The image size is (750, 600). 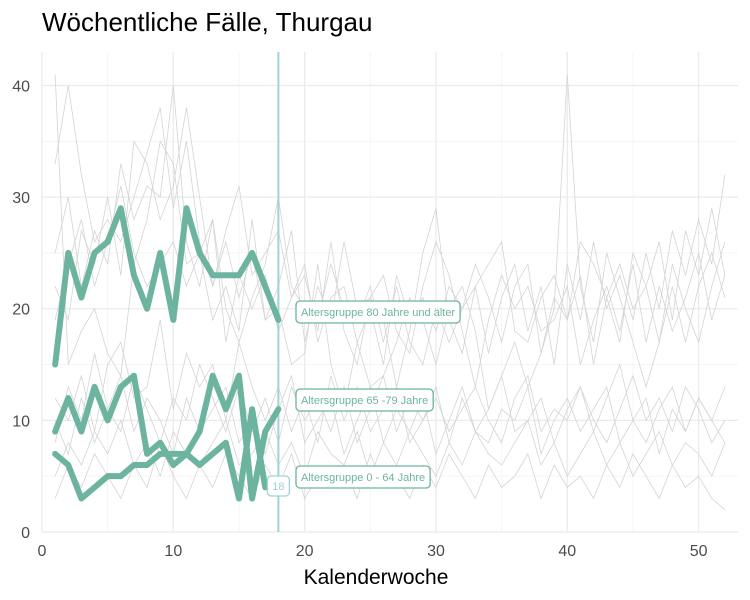 I want to click on x-tick-label: 0, so click(x=42, y=551).